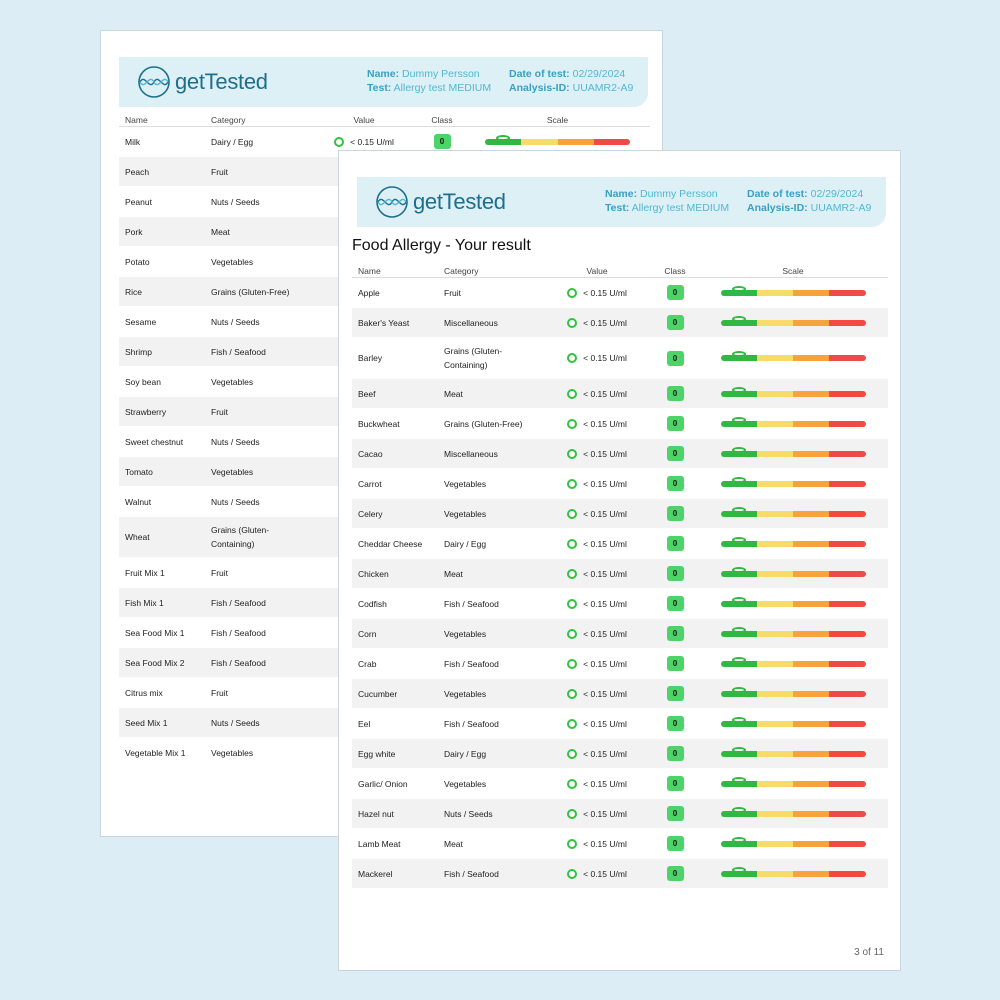 The image size is (1000, 1000). I want to click on table-row: Apple Fruit < 0.15 U/ml 0, so click(620, 293).